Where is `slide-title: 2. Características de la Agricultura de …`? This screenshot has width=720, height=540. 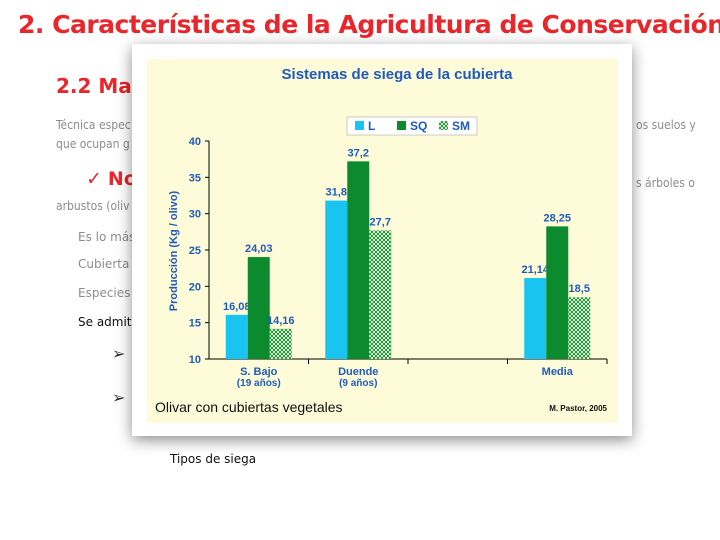 slide-title: 2. Características de la Agricultura de … is located at coordinates (369, 24).